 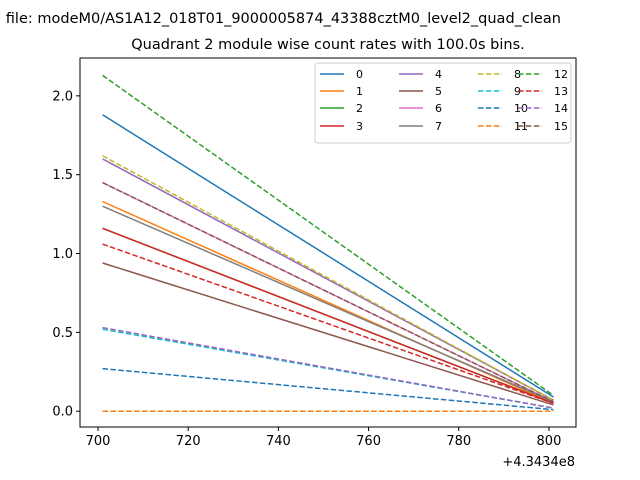 What do you see at coordinates (438, 91) in the screenshot?
I see `legend-label-5: 5` at bounding box center [438, 91].